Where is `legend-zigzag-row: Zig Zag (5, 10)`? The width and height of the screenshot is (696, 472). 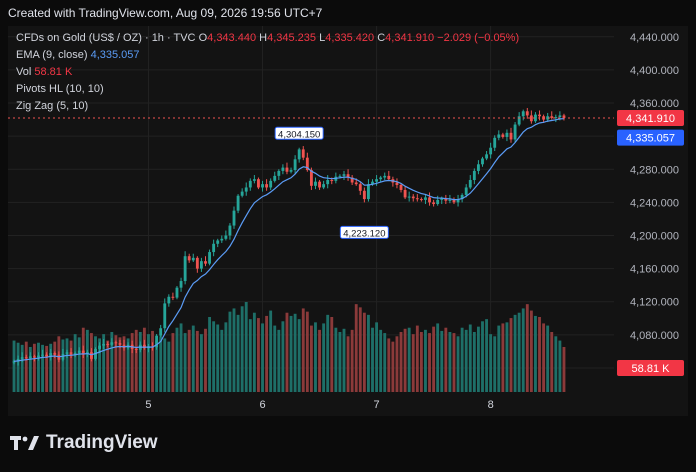
legend-zigzag-row: Zig Zag (5, 10) is located at coordinates (52, 106).